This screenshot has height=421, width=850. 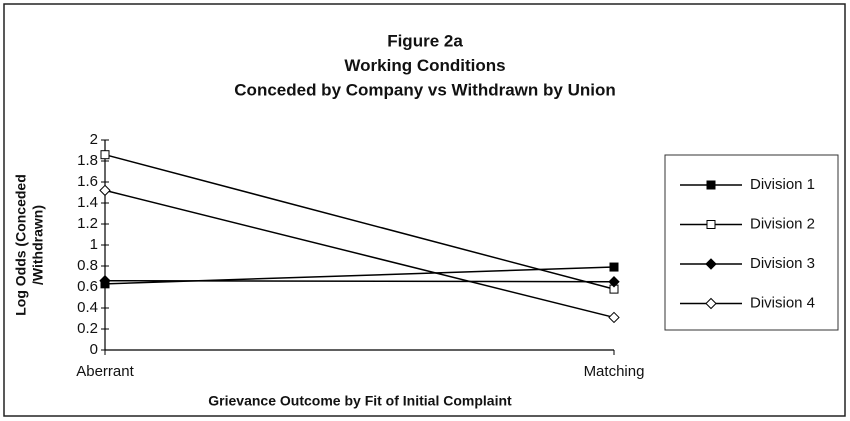 What do you see at coordinates (94, 244) in the screenshot?
I see `y-tick-label: 1` at bounding box center [94, 244].